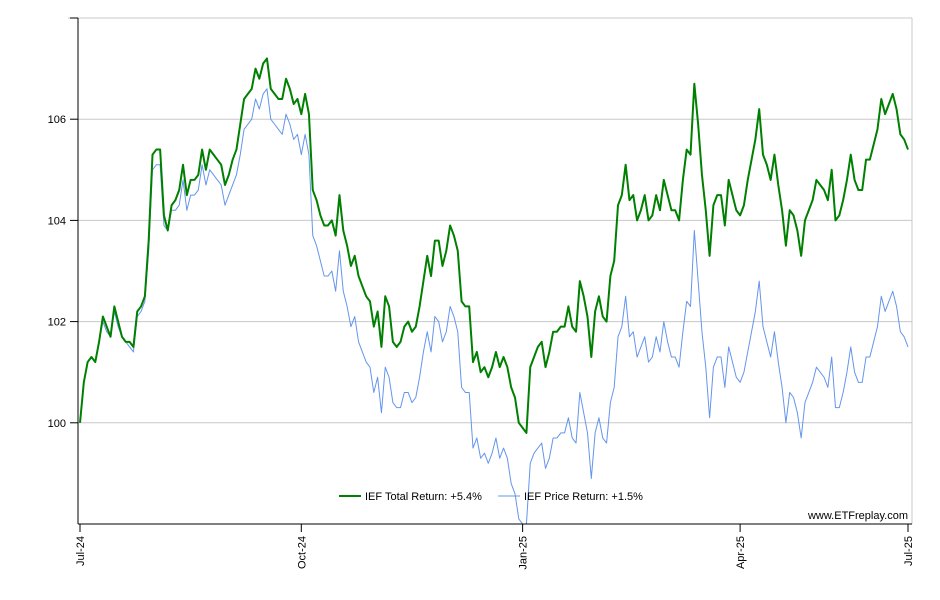 The width and height of the screenshot is (940, 600). What do you see at coordinates (423, 497) in the screenshot?
I see `legend-total-return-label: IEF Total Return: +5.4%` at bounding box center [423, 497].